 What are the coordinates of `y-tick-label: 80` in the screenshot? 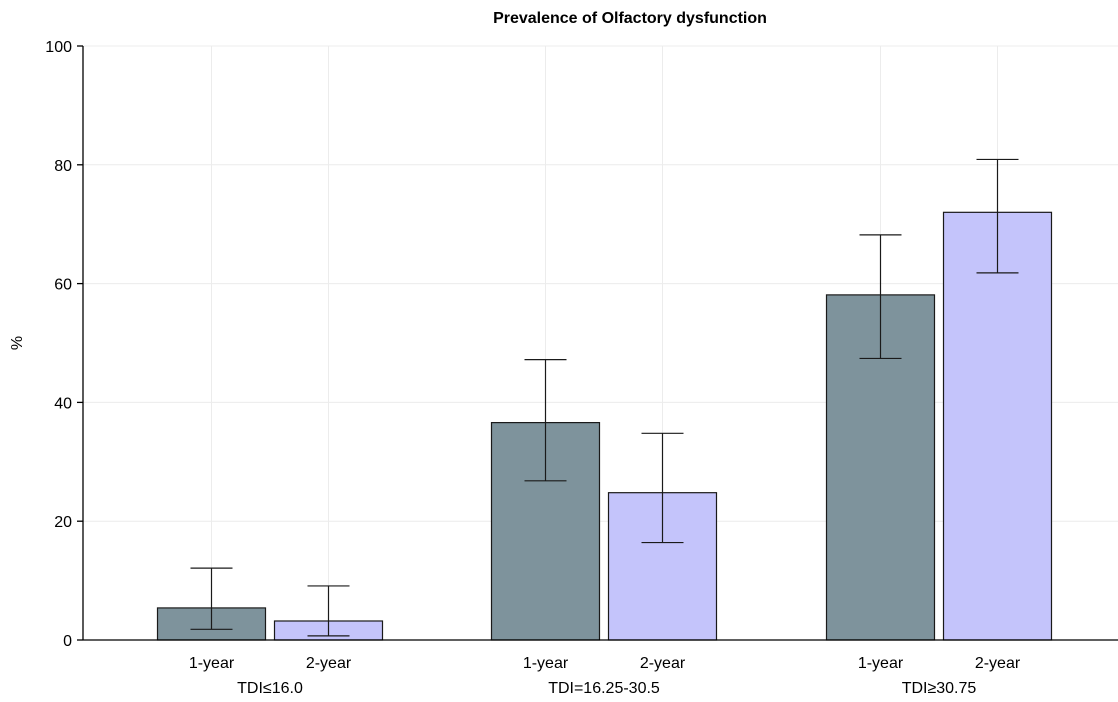 It's located at (63, 166).